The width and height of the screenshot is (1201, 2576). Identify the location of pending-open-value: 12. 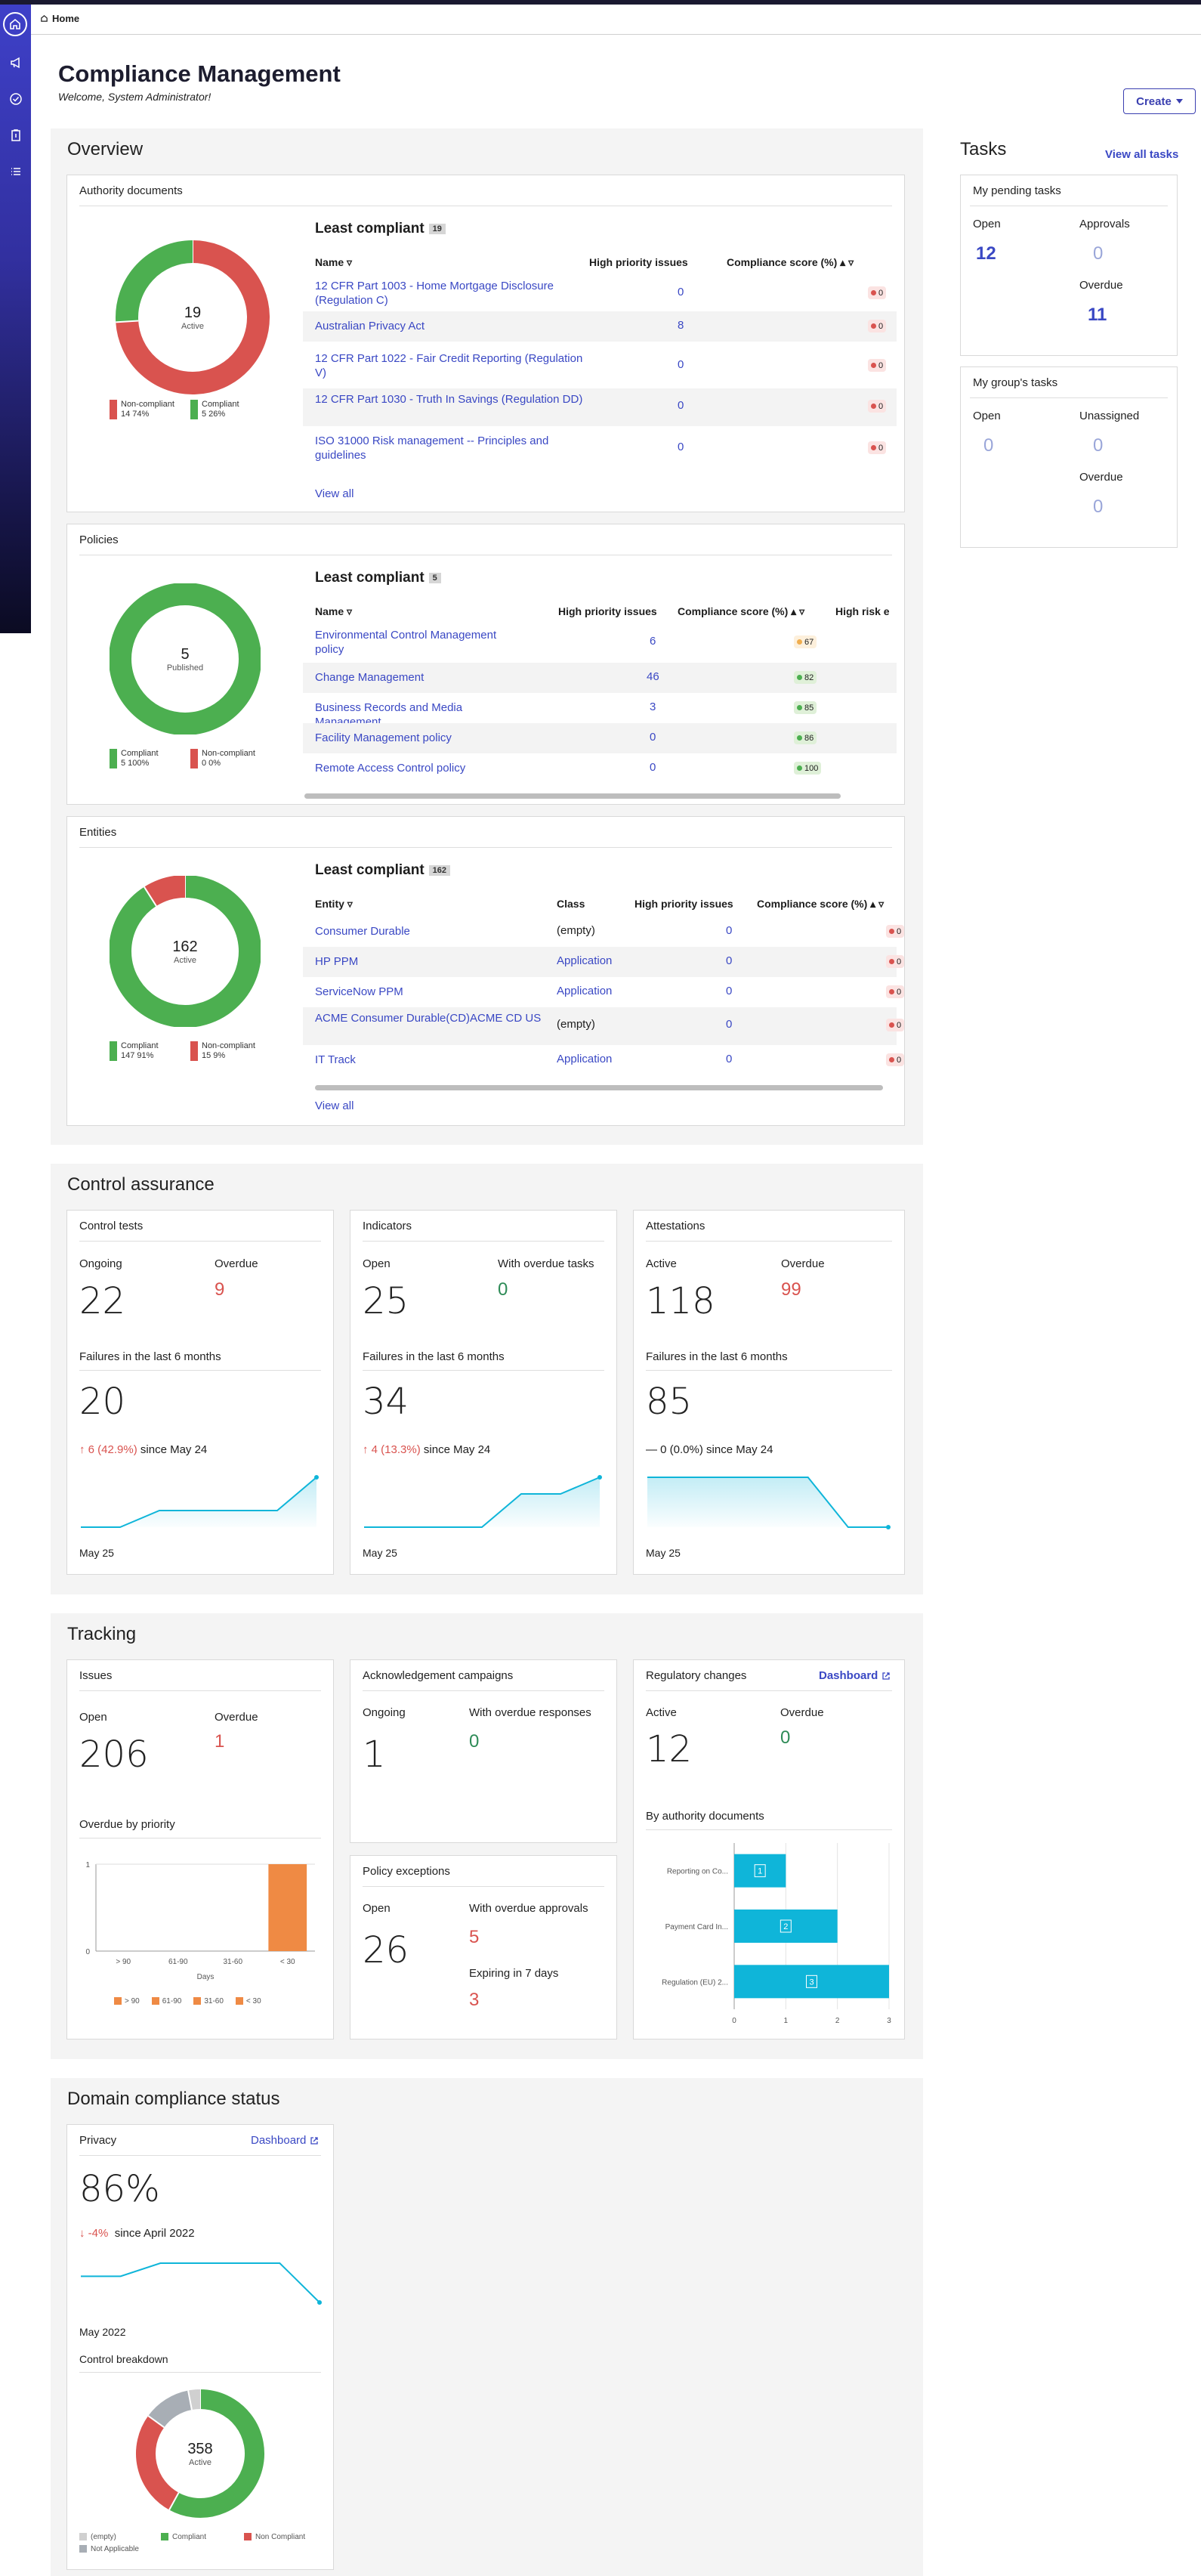
(986, 253).